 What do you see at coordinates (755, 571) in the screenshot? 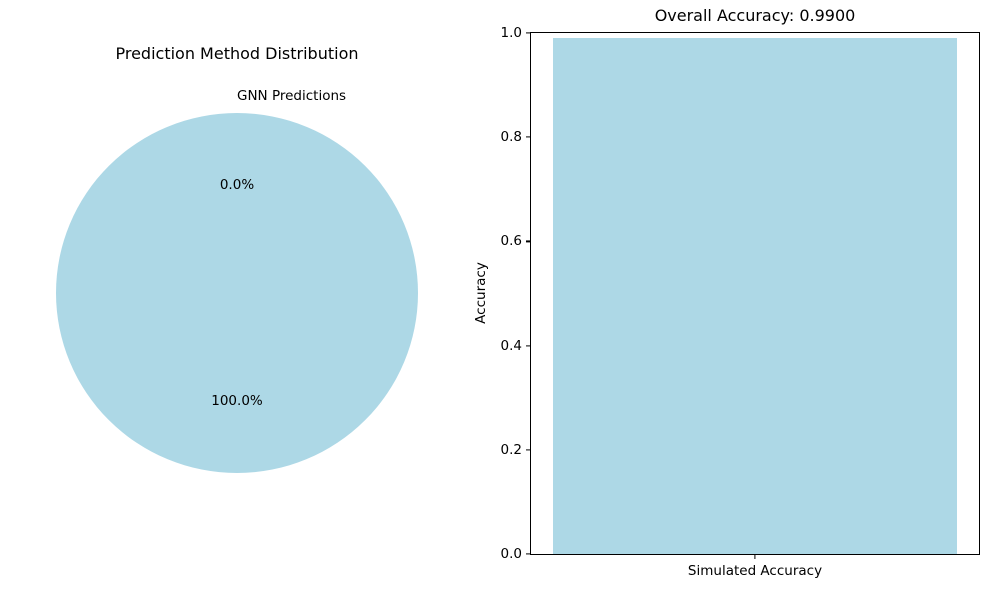
I see `x-tick-label-simulated-accuracy: Simulated Accuracy` at bounding box center [755, 571].